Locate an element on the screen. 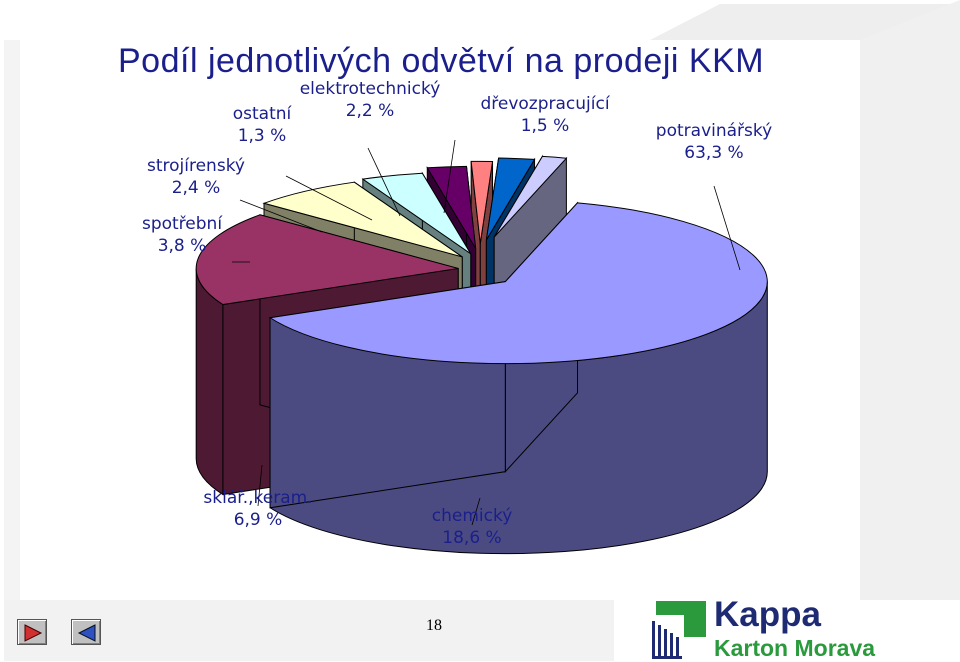 The width and height of the screenshot is (960, 662). play-right-icon is located at coordinates (33, 633).